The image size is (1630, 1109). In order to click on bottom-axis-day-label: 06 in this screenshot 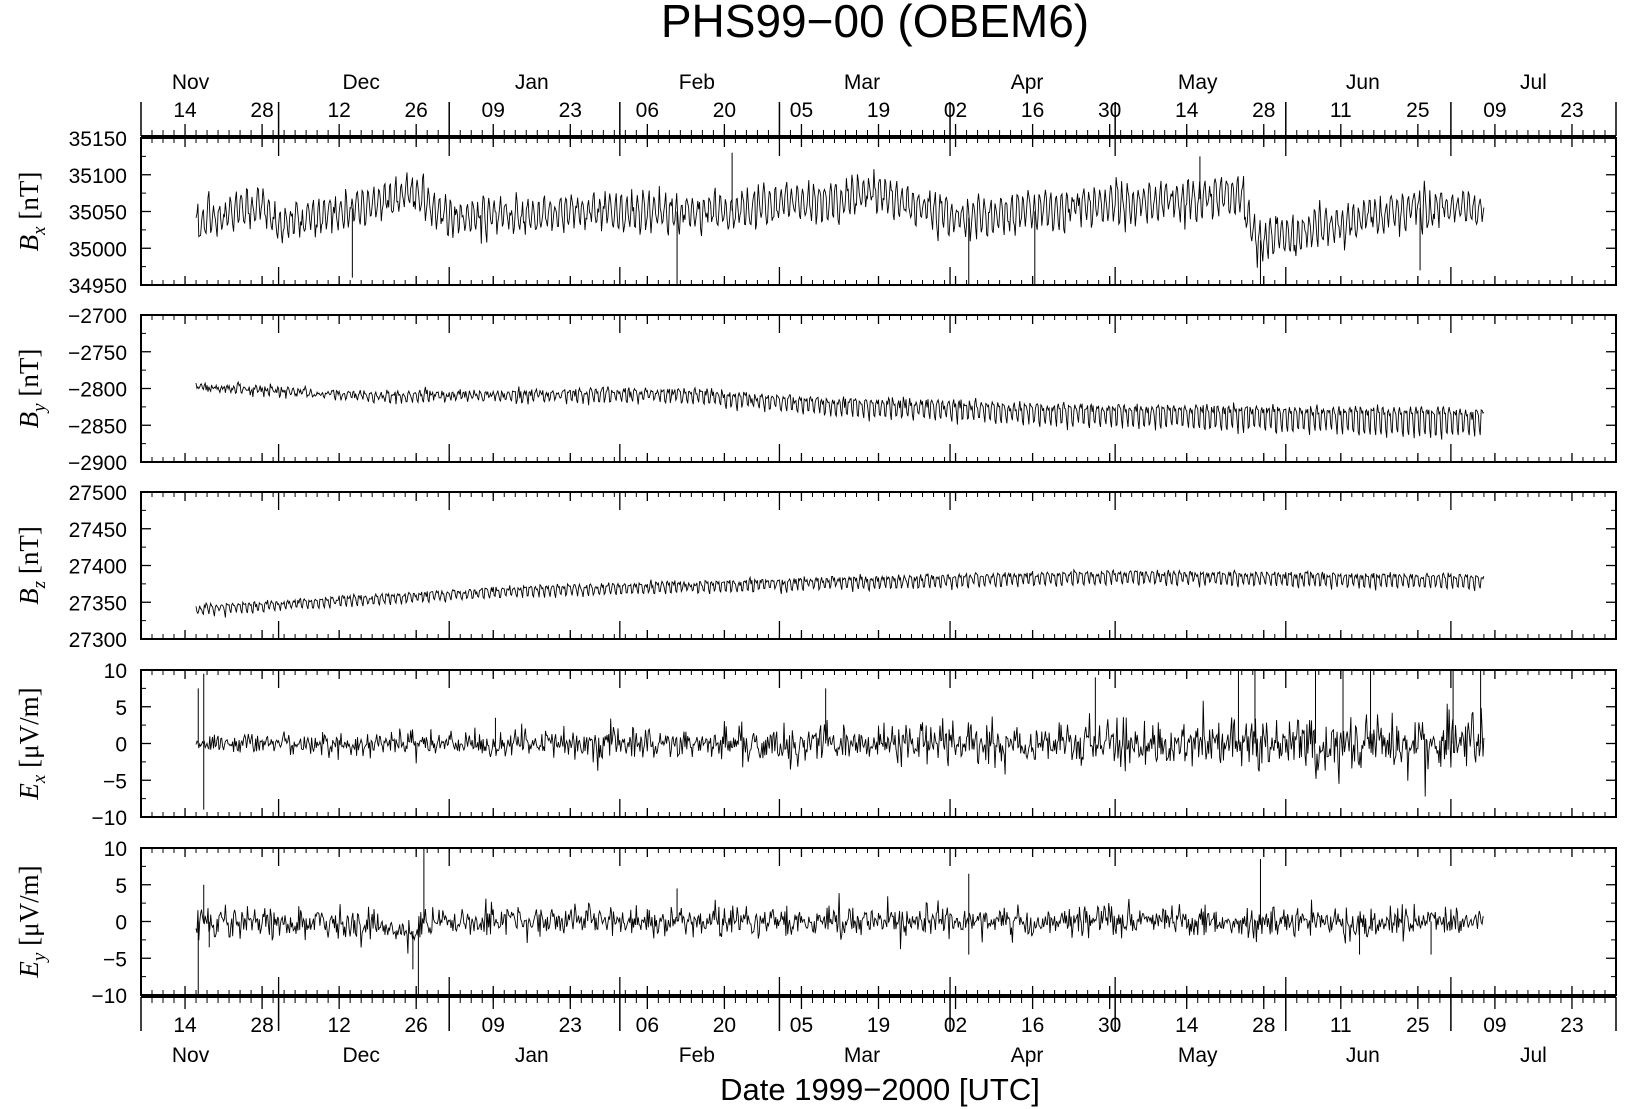, I will do `click(647, 1025)`.